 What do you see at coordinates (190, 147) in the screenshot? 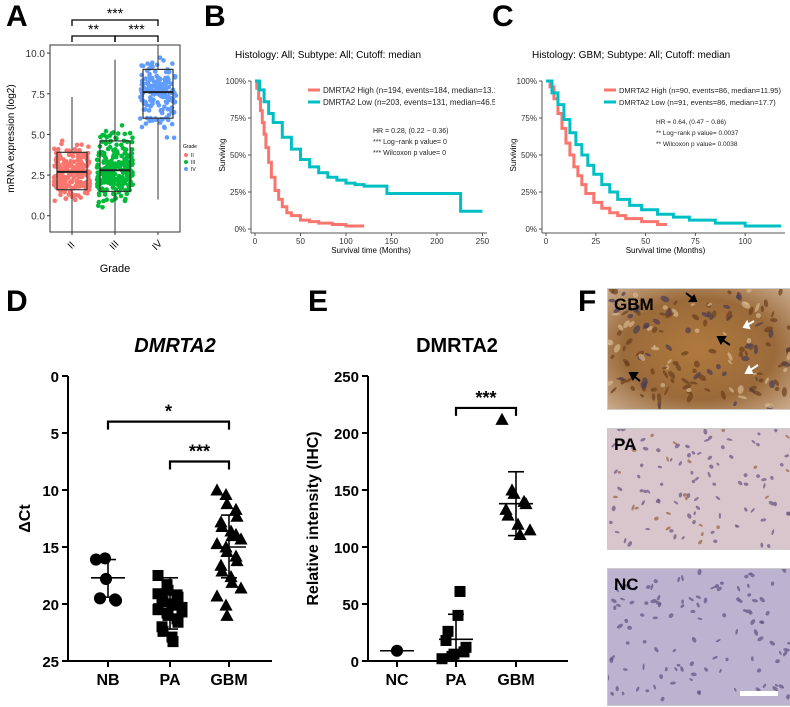
I see `legend-title: Grade` at bounding box center [190, 147].